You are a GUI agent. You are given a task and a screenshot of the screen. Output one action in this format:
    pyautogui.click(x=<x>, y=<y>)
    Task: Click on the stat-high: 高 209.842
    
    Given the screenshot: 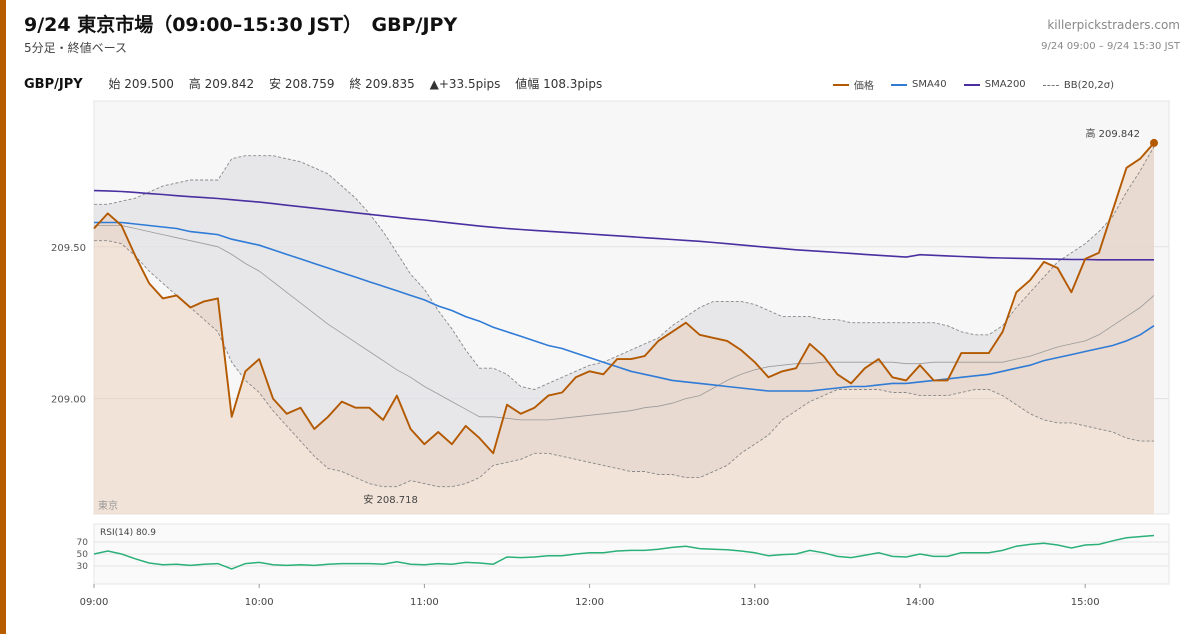 What is the action you would take?
    pyautogui.click(x=221, y=84)
    